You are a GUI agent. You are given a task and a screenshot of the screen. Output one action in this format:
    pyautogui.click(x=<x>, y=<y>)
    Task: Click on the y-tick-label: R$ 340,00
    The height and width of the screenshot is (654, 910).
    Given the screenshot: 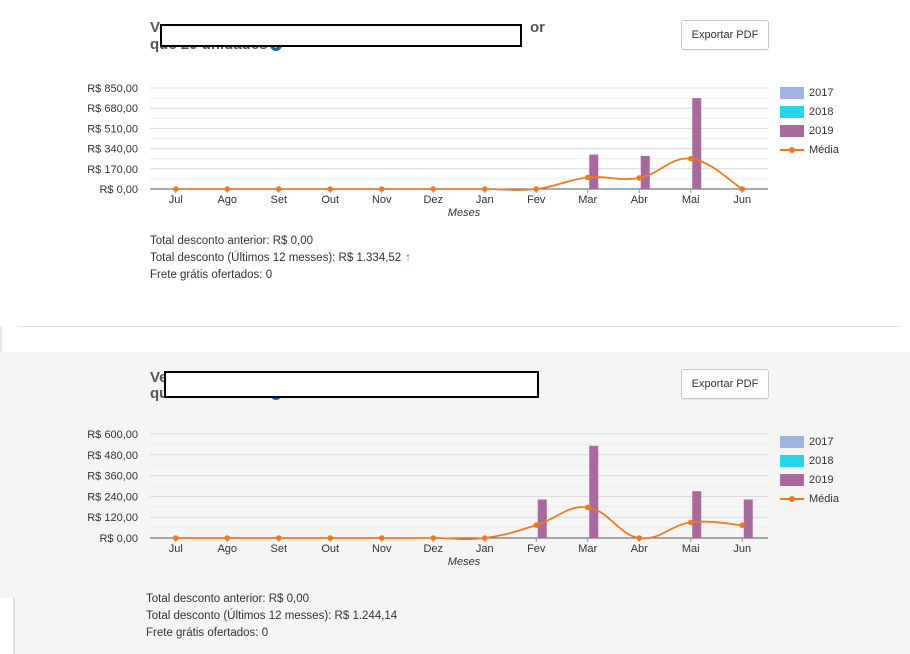 What is the action you would take?
    pyautogui.click(x=112, y=150)
    